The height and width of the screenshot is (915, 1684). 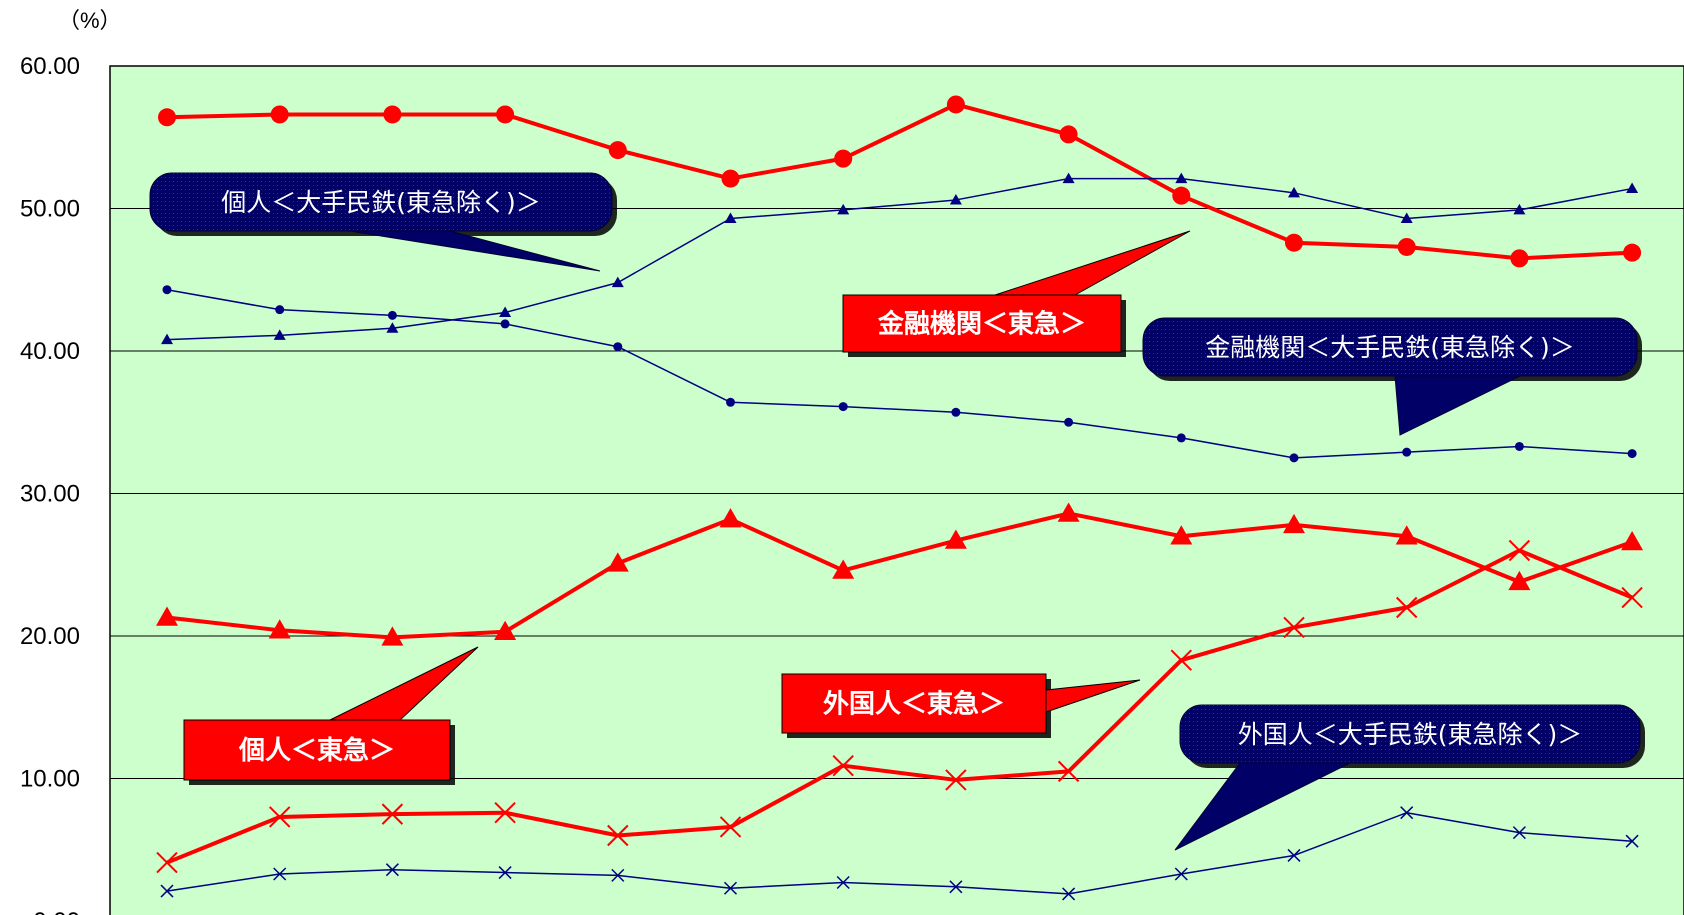 I want to click on callout-for_tokyu_label: 外国人＜東急＞, so click(x=961, y=705).